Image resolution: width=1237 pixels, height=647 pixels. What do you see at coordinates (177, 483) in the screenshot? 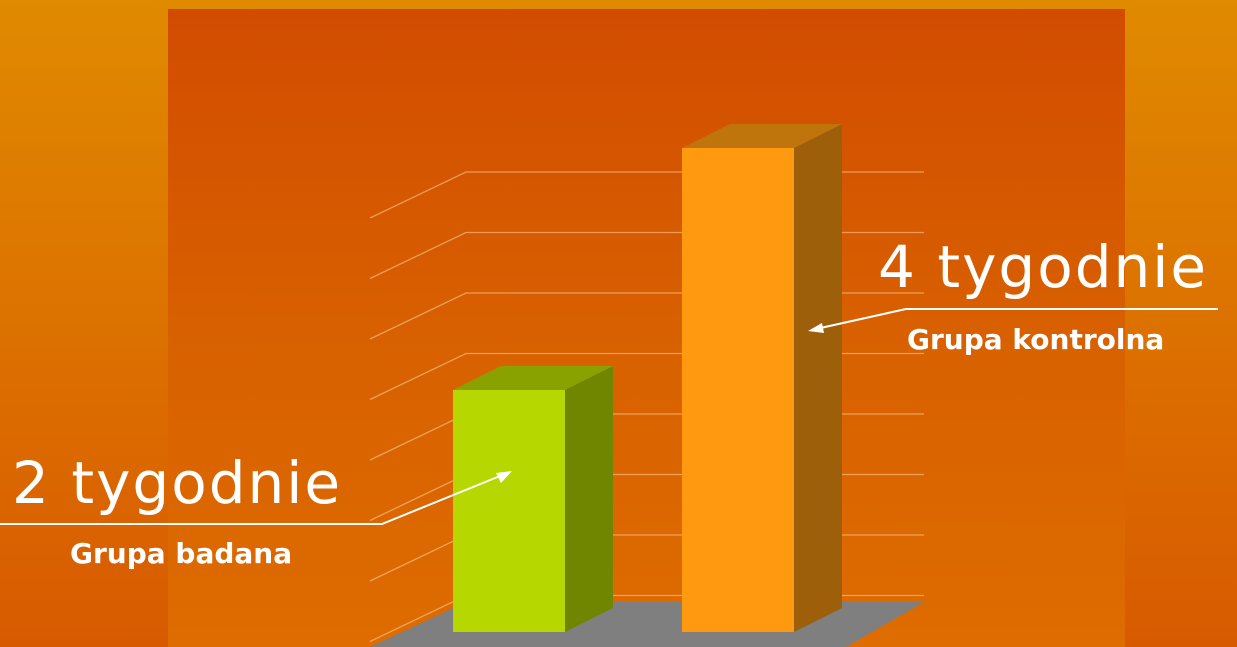
I see `bar-label-grupa-badana-duration: 2 tygodnie` at bounding box center [177, 483].